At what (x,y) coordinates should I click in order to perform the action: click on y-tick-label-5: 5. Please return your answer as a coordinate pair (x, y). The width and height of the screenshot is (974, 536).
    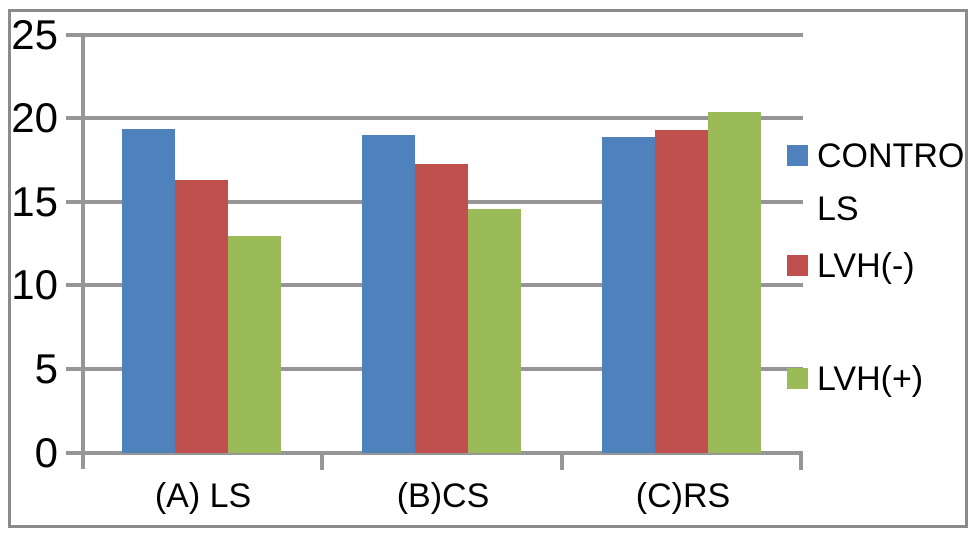
    Looking at the image, I should click on (46, 368).